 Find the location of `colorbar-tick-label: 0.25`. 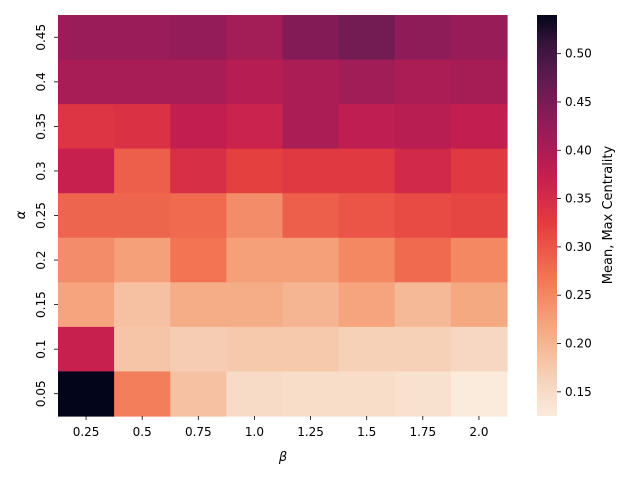

colorbar-tick-label: 0.25 is located at coordinates (578, 295).